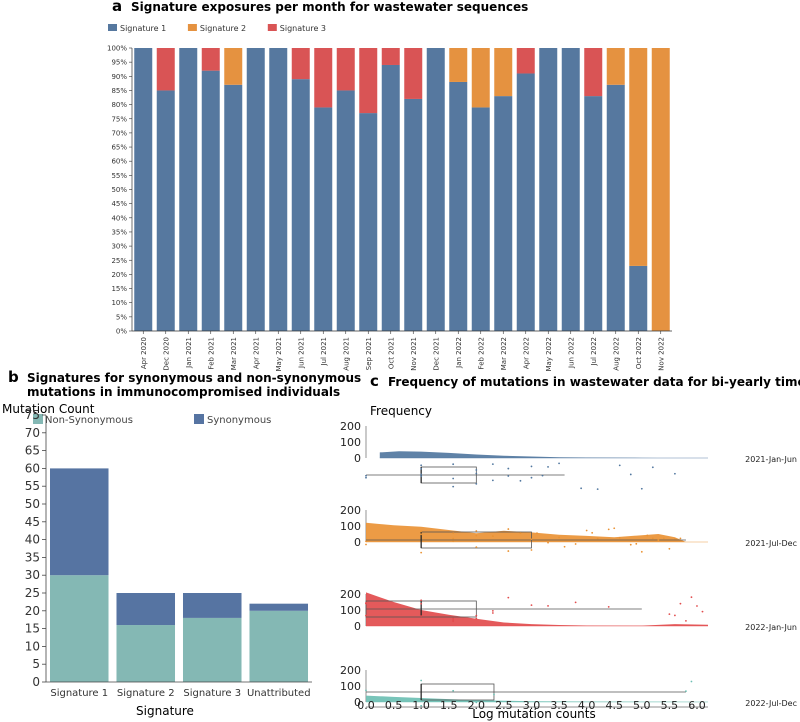 The image size is (800, 722). What do you see at coordinates (549, 354) in the screenshot?
I see `x-tick-label: May 2022` at bounding box center [549, 354].